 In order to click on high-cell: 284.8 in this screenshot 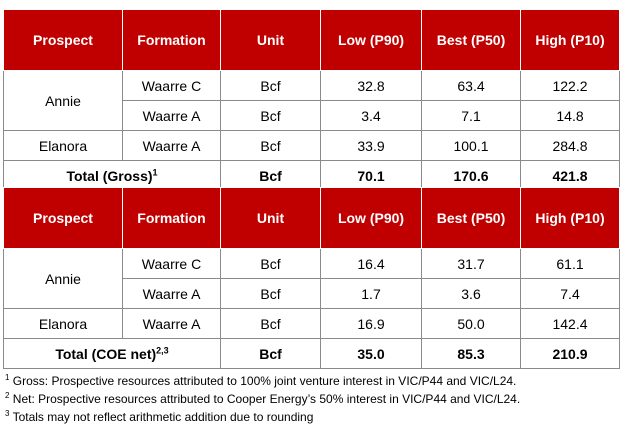, I will do `click(570, 145)`.